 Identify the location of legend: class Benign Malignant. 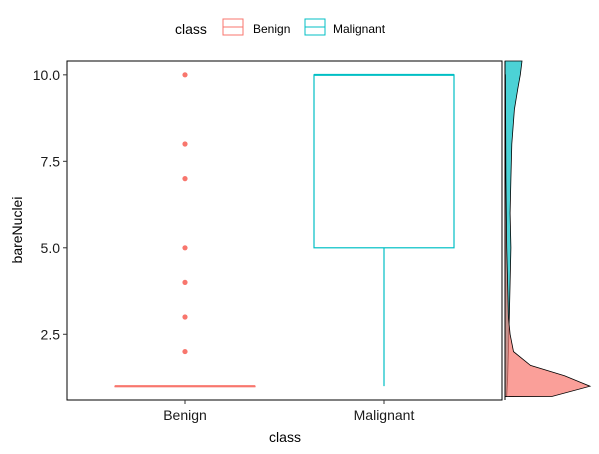
(280, 27).